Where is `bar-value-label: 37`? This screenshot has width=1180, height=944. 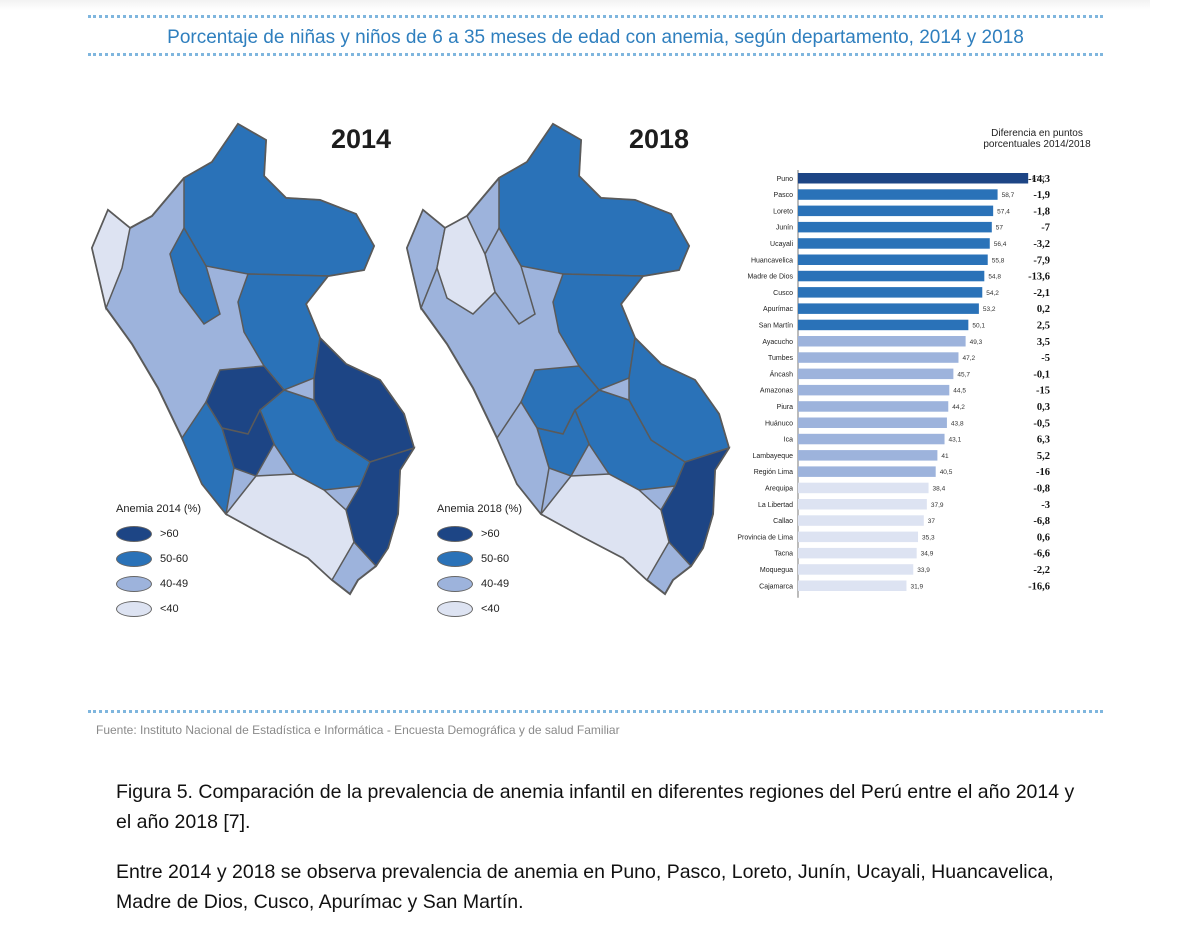 bar-value-label: 37 is located at coordinates (932, 521).